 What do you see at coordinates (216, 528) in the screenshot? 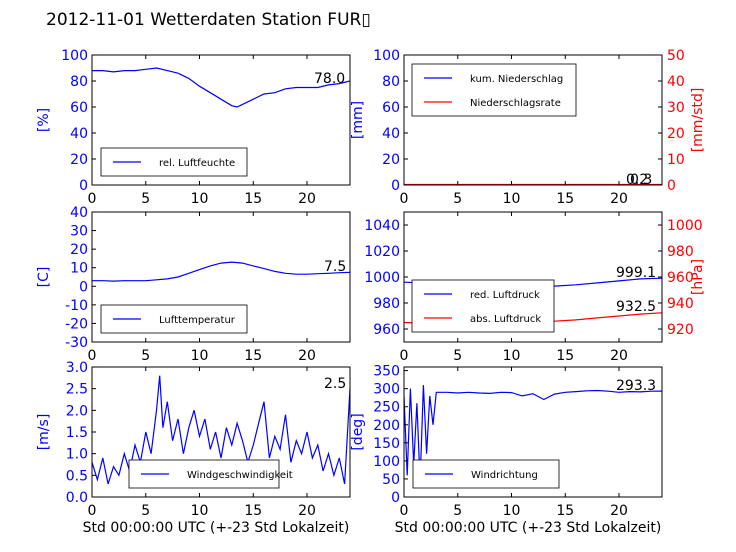
I see `x-axis-label: Std 00:00:00 UTC (+-23 Std Lokalzeit)` at bounding box center [216, 528].